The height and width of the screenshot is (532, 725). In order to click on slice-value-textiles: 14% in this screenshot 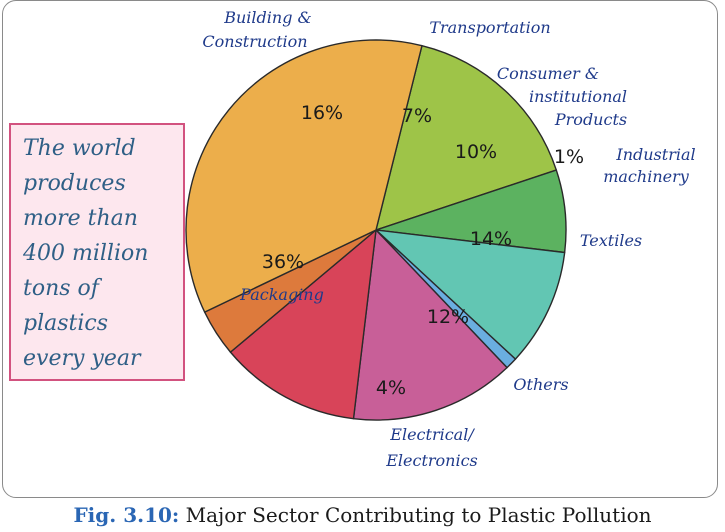, I will do `click(491, 239)`.